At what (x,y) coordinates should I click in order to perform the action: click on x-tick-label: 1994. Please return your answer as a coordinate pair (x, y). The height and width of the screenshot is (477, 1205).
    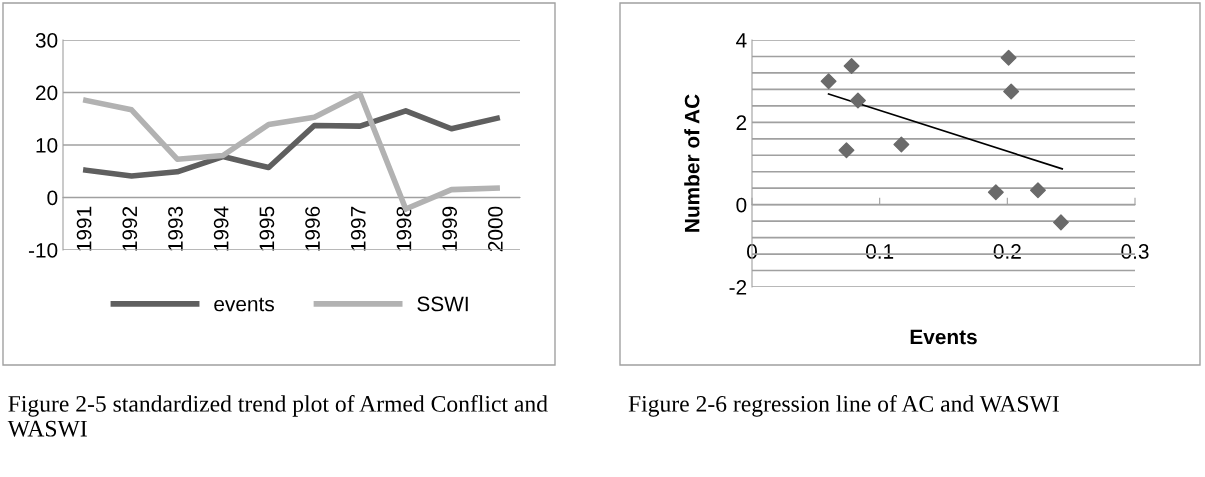
    Looking at the image, I should click on (221, 228).